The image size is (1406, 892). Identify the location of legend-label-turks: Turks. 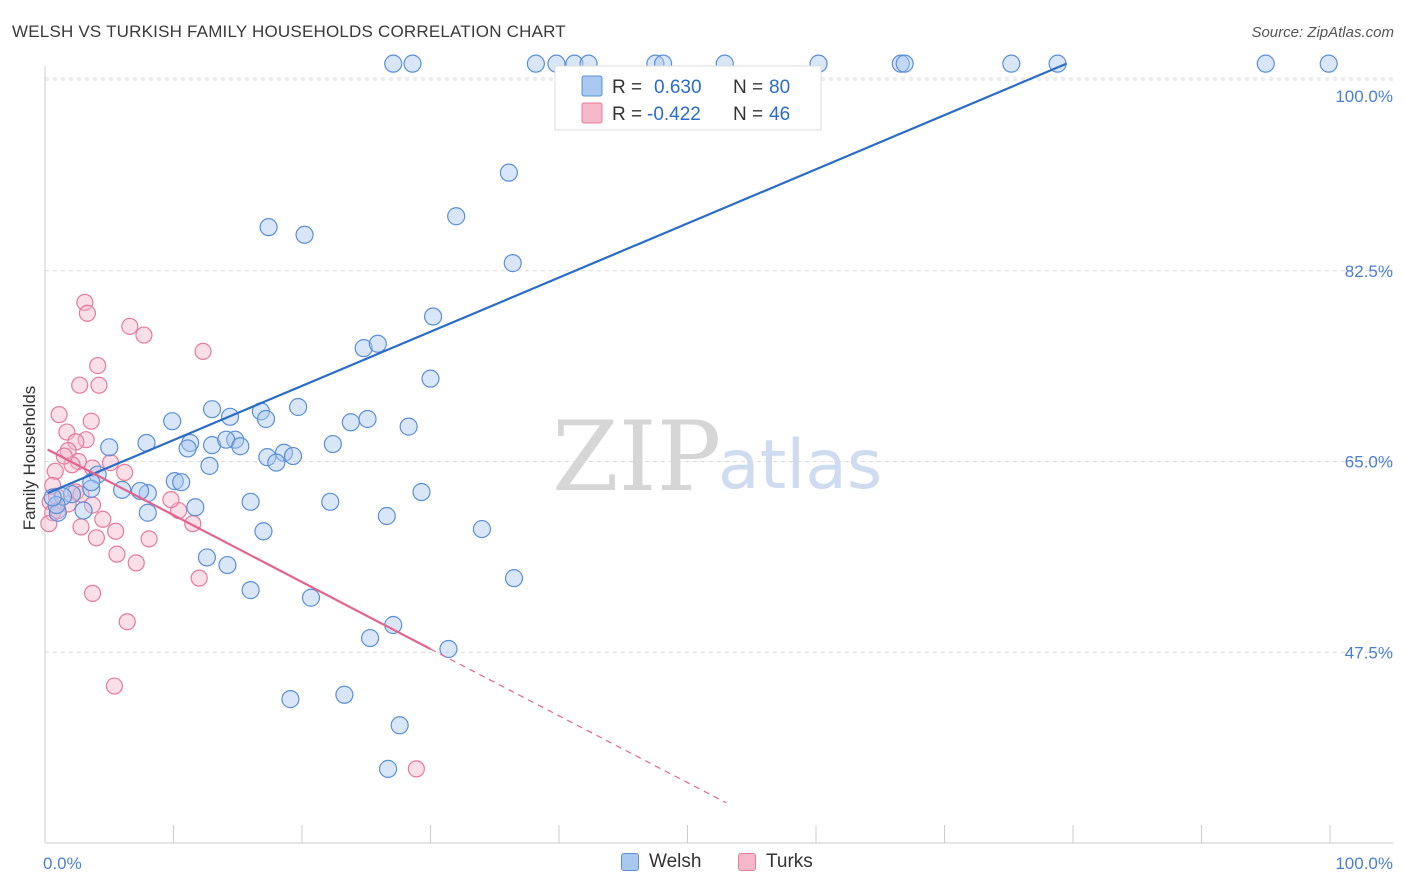
(789, 861).